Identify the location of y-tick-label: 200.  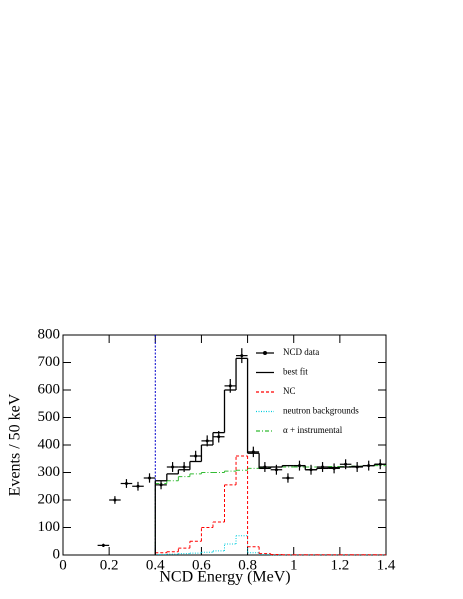
(49, 499).